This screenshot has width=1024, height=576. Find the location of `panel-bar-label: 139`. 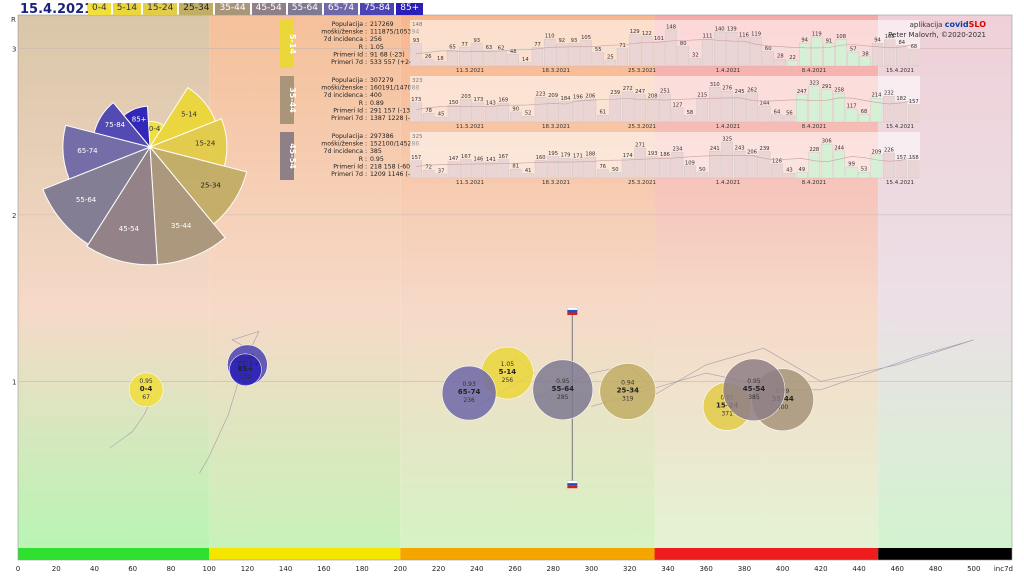

panel-bar-label: 139 is located at coordinates (732, 30).